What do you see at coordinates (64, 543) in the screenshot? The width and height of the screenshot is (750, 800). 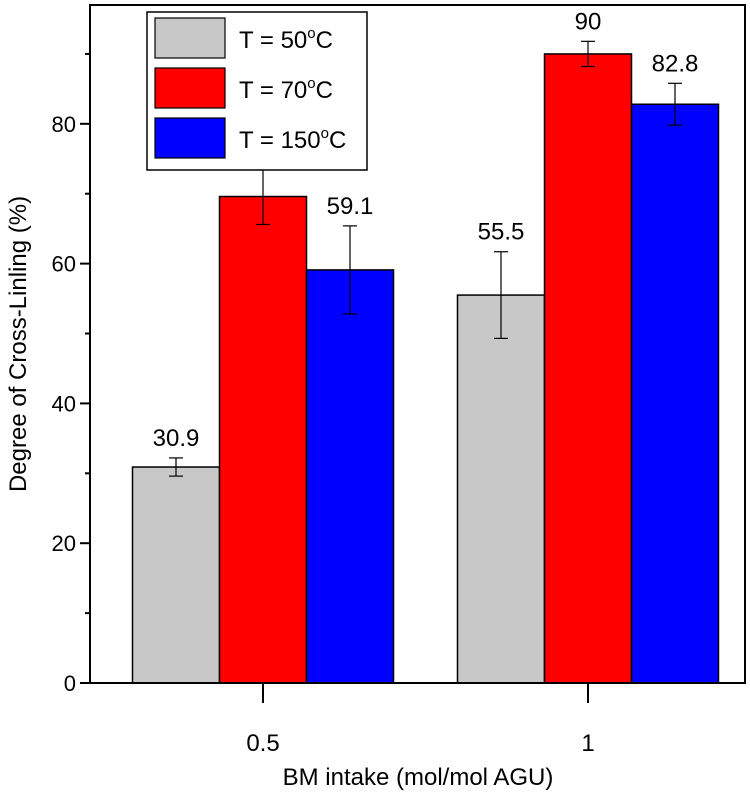 I see `y-tick-label: 20` at bounding box center [64, 543].